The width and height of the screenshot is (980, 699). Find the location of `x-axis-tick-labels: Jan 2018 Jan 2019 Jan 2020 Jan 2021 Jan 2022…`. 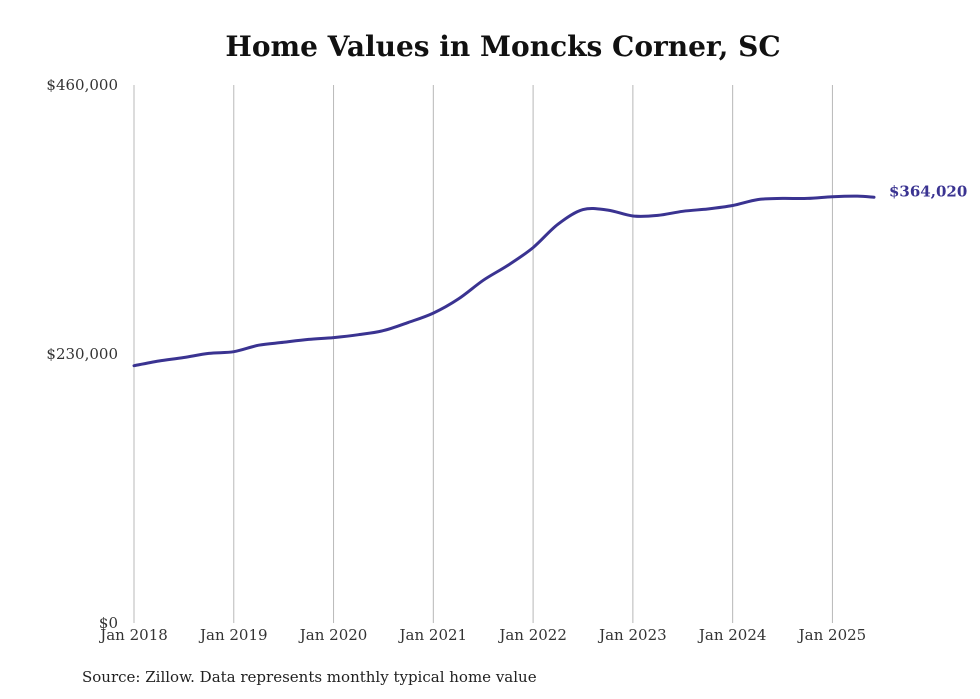

x-axis-tick-labels: Jan 2018 Jan 2019 Jan 2020 Jan 2021 Jan 2022… is located at coordinates (482, 635).